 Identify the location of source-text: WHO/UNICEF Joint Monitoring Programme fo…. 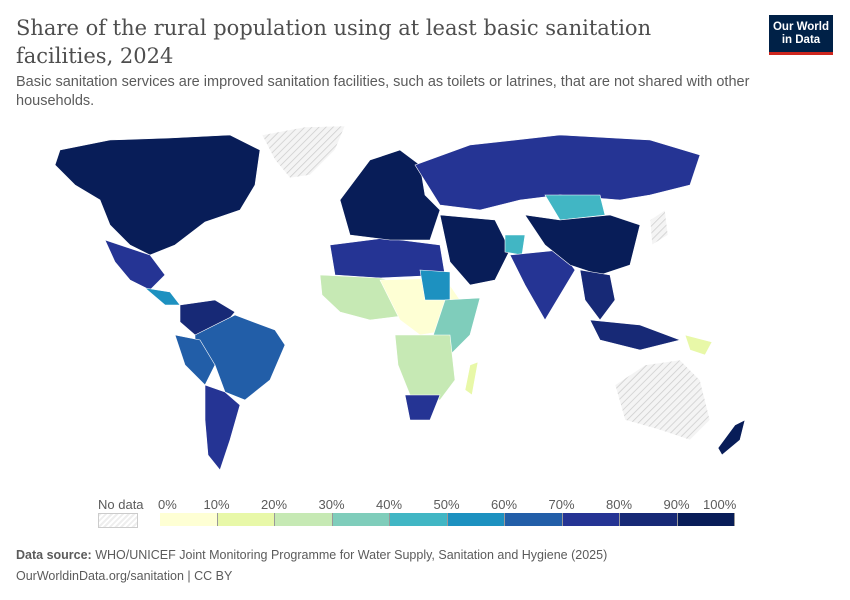
(351, 555).